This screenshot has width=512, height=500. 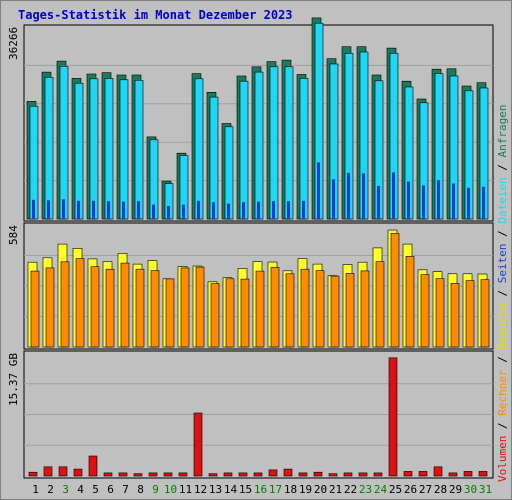 I want to click on day-label-26: 26, so click(x=410, y=489).